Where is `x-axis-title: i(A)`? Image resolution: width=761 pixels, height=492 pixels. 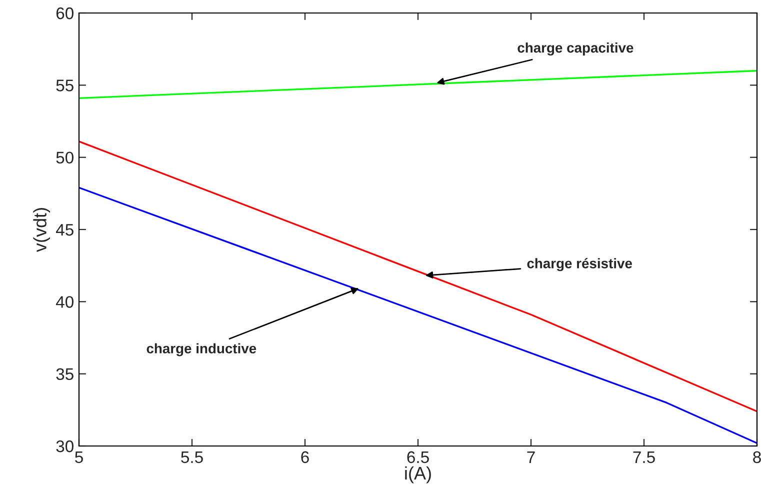
x-axis-title: i(A) is located at coordinates (418, 475).